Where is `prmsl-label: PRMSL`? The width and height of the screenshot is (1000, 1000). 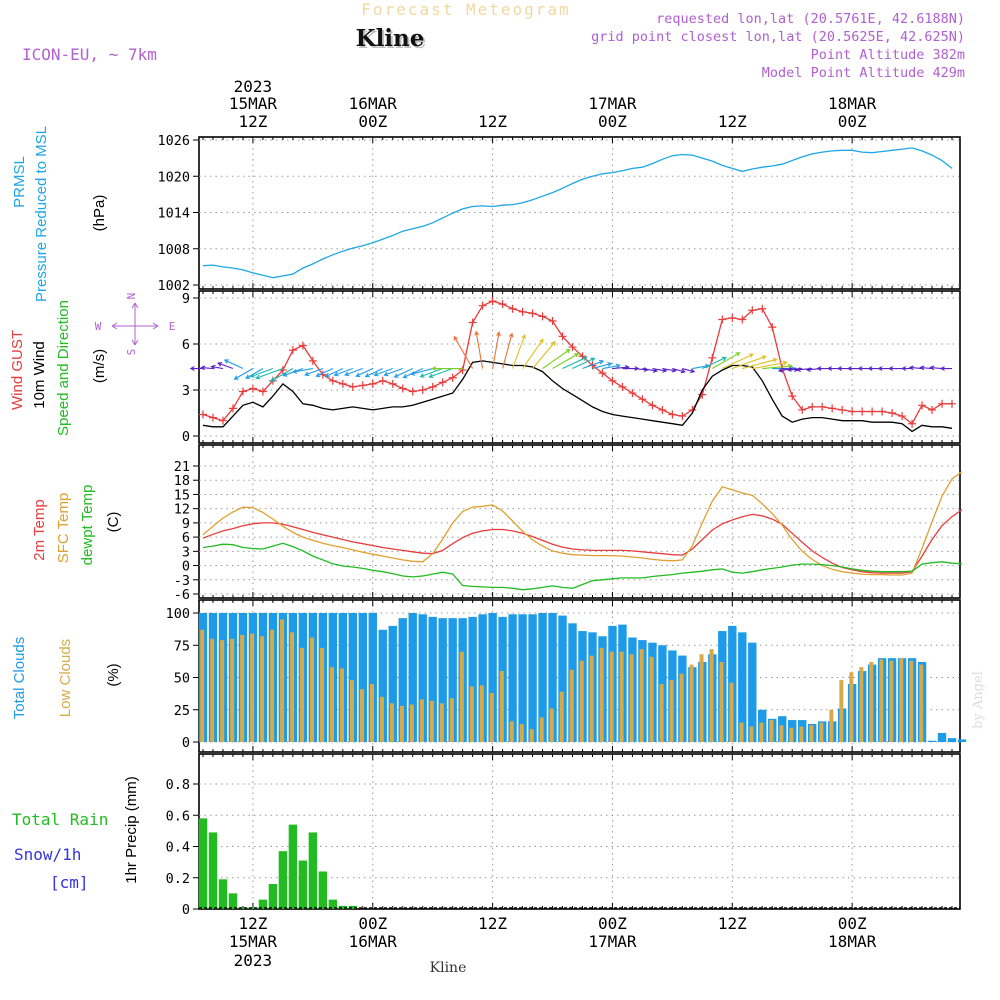 prmsl-label: PRMSL is located at coordinates (19, 182).